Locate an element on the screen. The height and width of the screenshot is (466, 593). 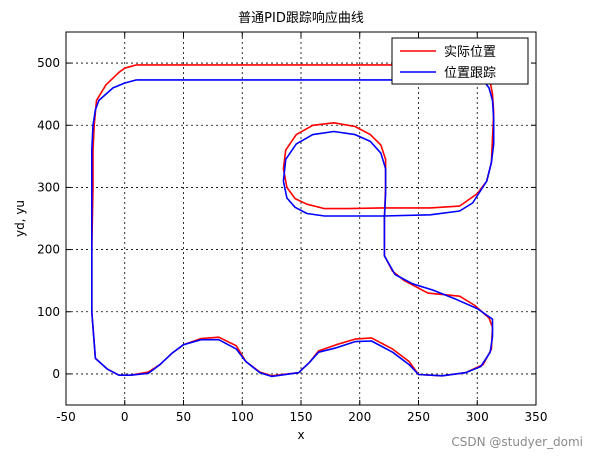
y-tick-label-400: 400 is located at coordinates (48, 125).